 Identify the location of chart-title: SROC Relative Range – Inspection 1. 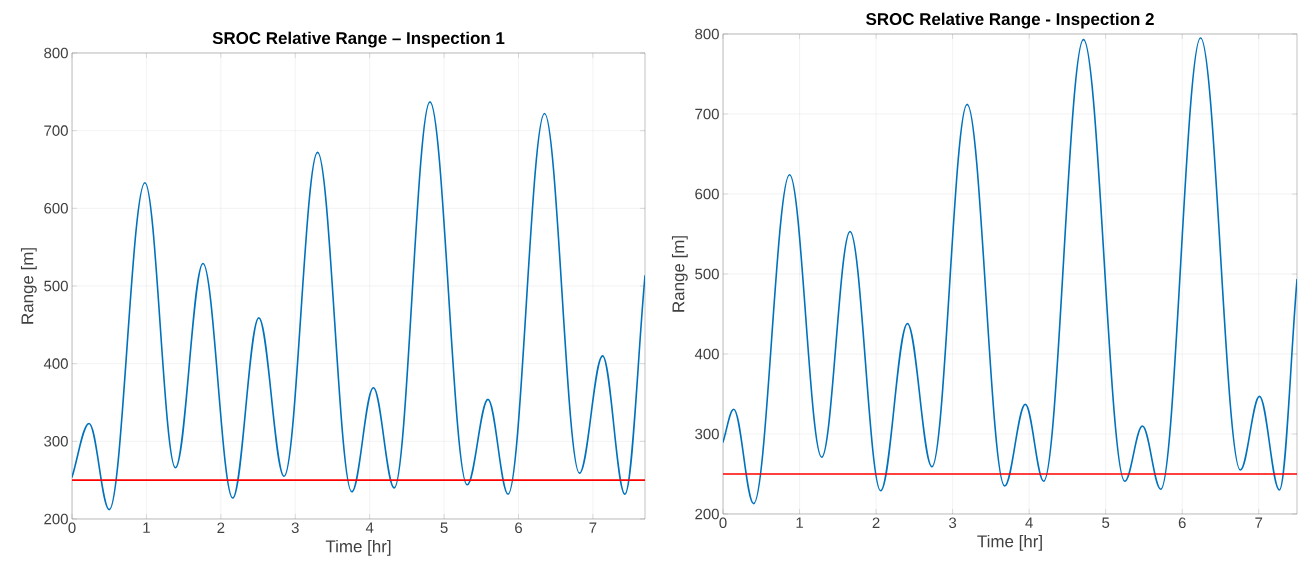
(358, 39).